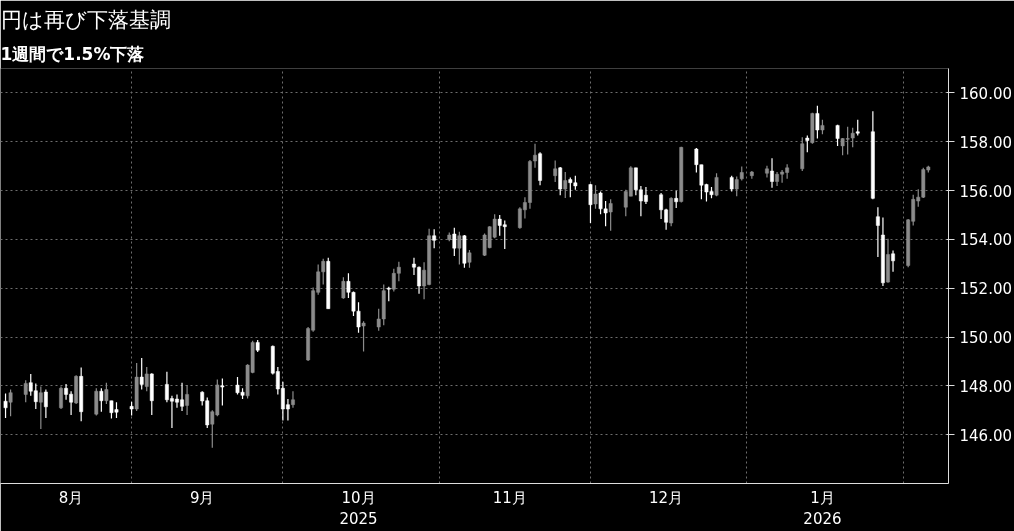 The height and width of the screenshot is (531, 1014). Describe the element at coordinates (985, 338) in the screenshot. I see `y-tick-label: 150.00` at that location.